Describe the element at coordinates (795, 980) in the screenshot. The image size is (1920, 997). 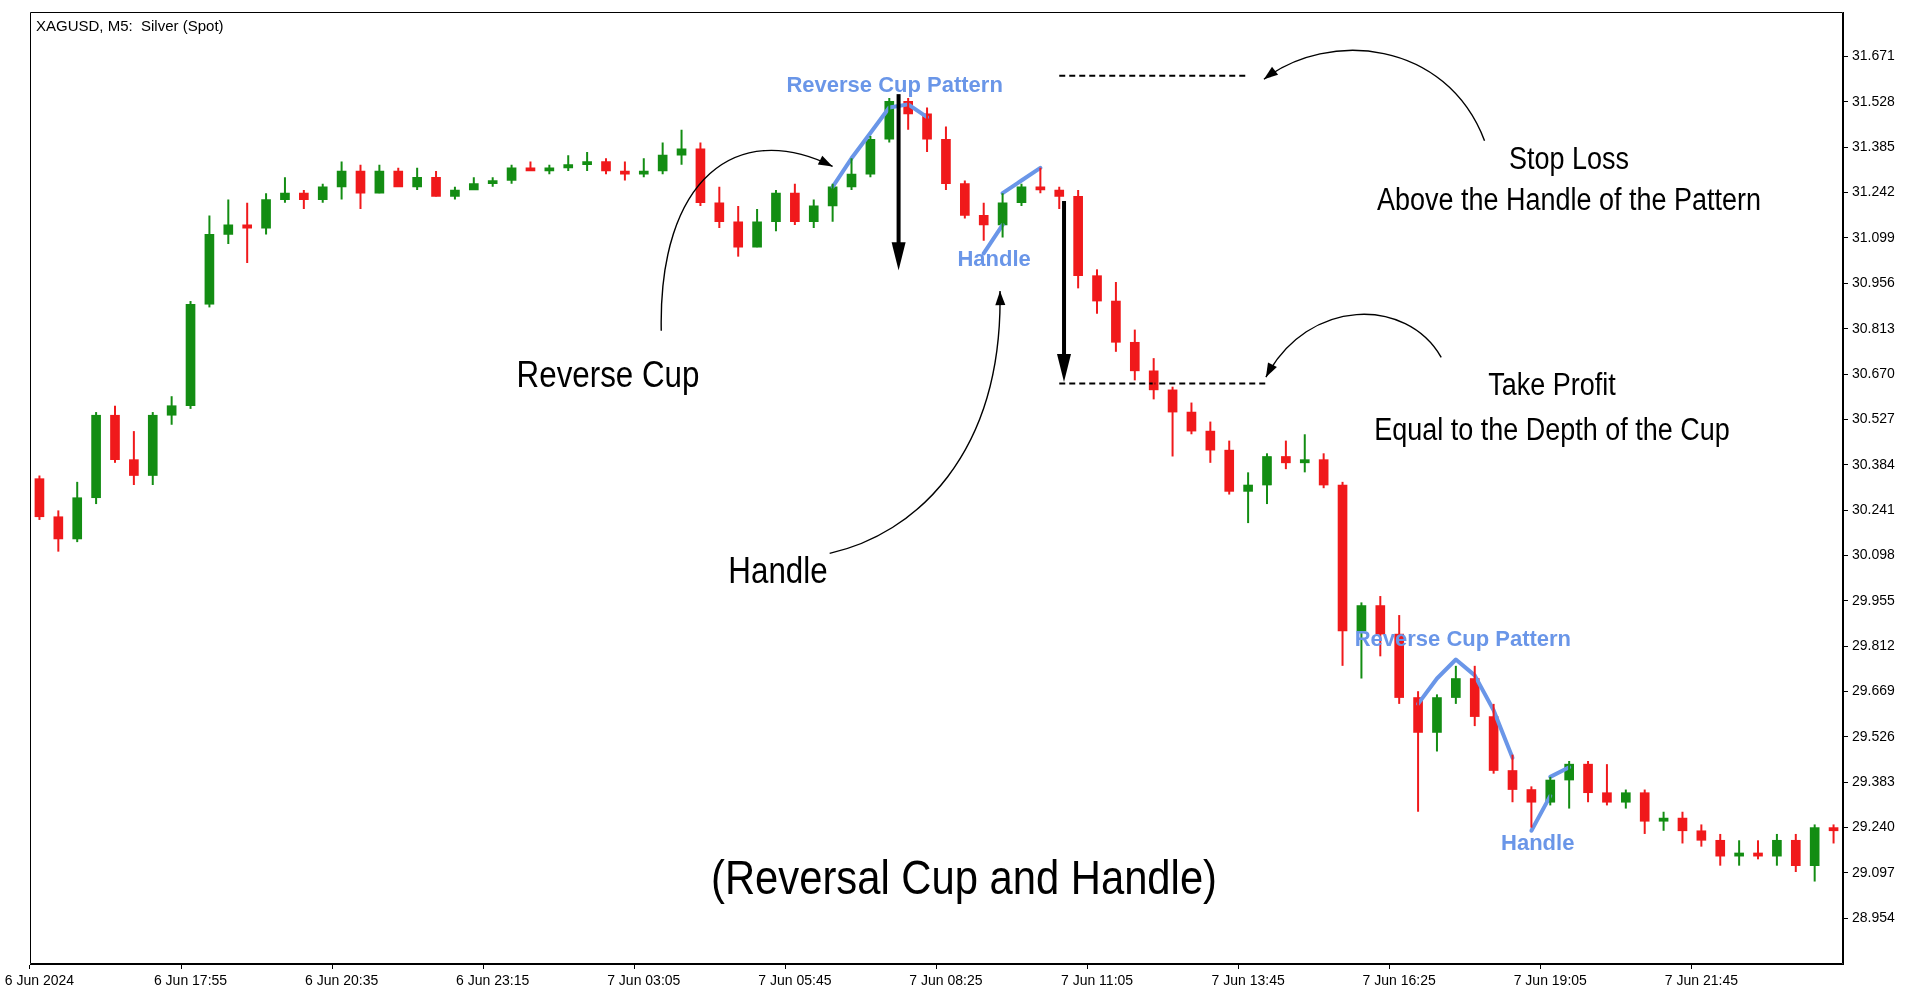
I see `x-tick-label: 7 Jun 05:45` at that location.